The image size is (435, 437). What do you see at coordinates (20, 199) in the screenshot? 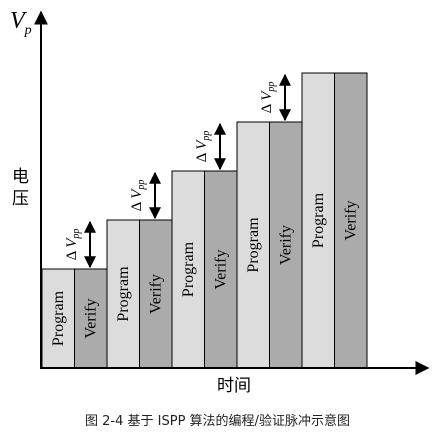
I see `y-axis-title-2: 压` at bounding box center [20, 199].